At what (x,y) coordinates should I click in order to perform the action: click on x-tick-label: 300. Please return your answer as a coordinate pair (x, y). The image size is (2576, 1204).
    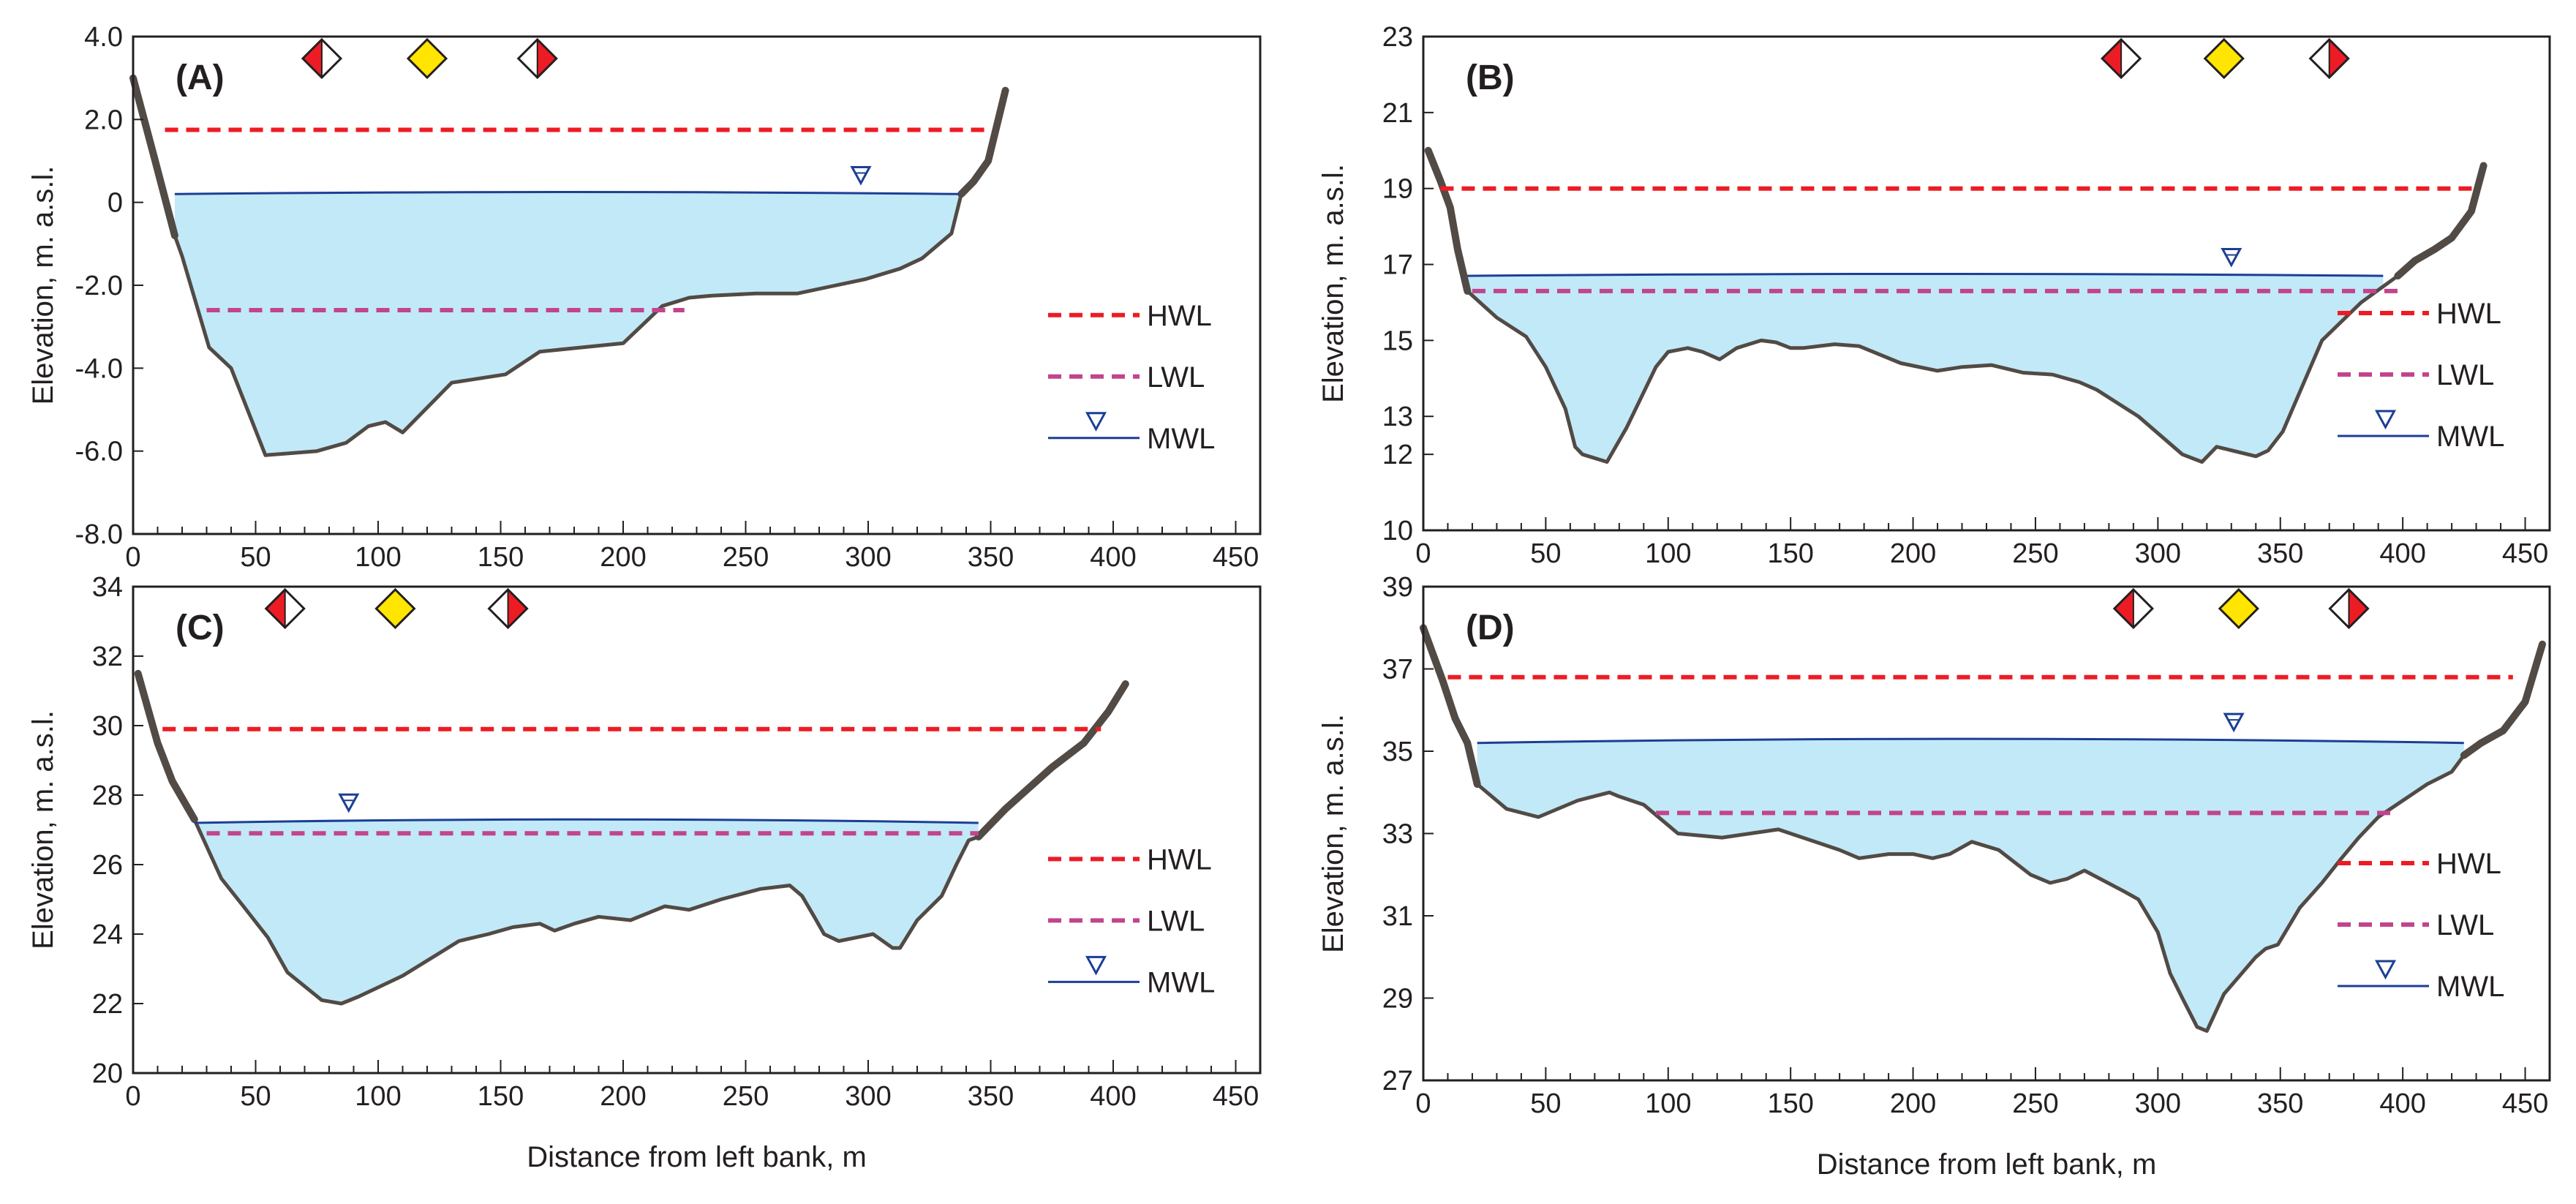
    Looking at the image, I should click on (2158, 1103).